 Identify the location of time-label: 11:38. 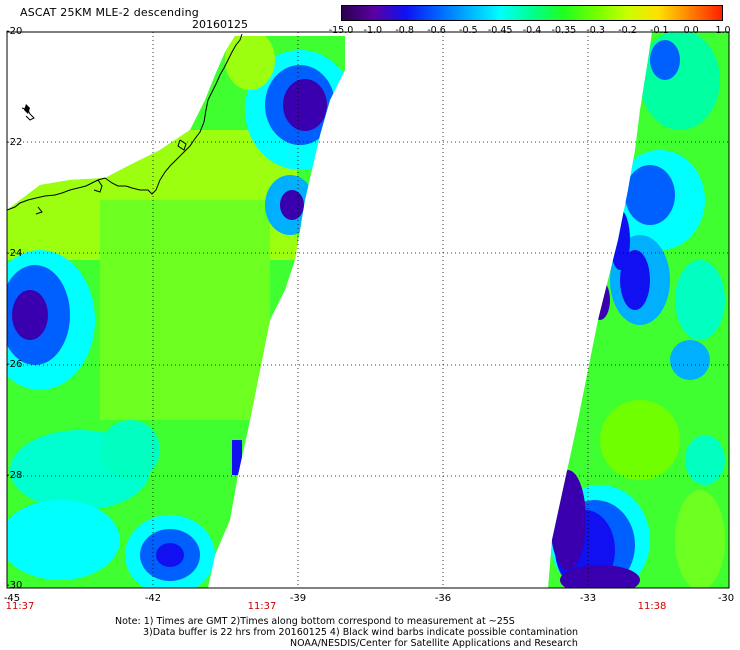
(652, 606).